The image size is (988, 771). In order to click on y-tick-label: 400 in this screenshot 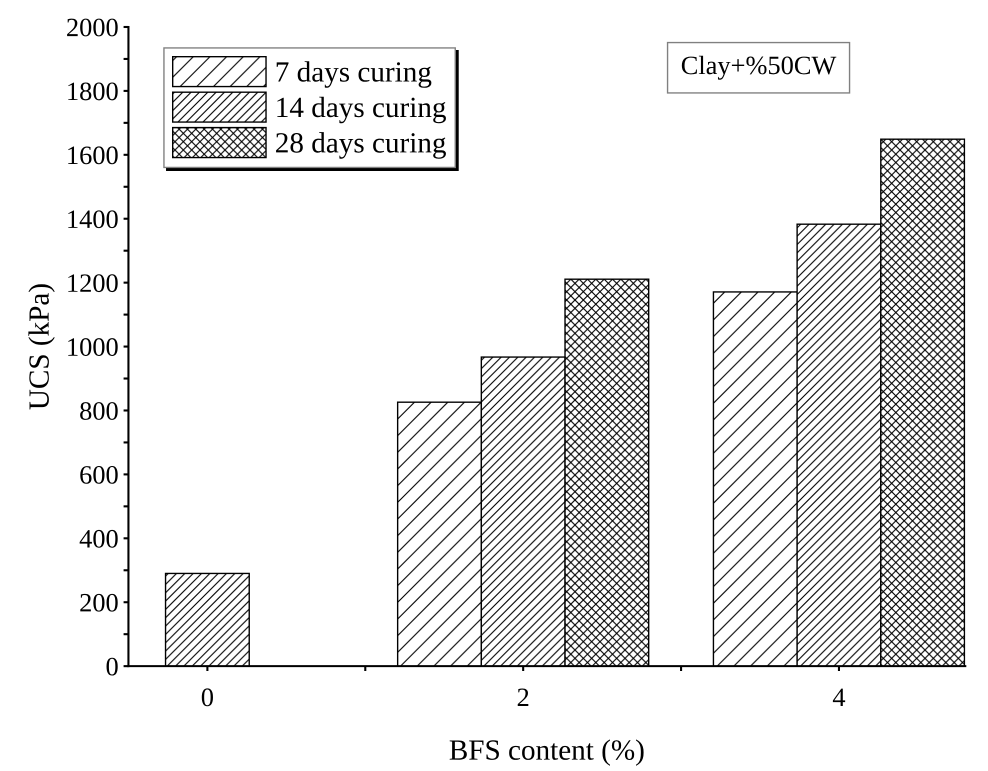, I will do `click(99, 539)`.